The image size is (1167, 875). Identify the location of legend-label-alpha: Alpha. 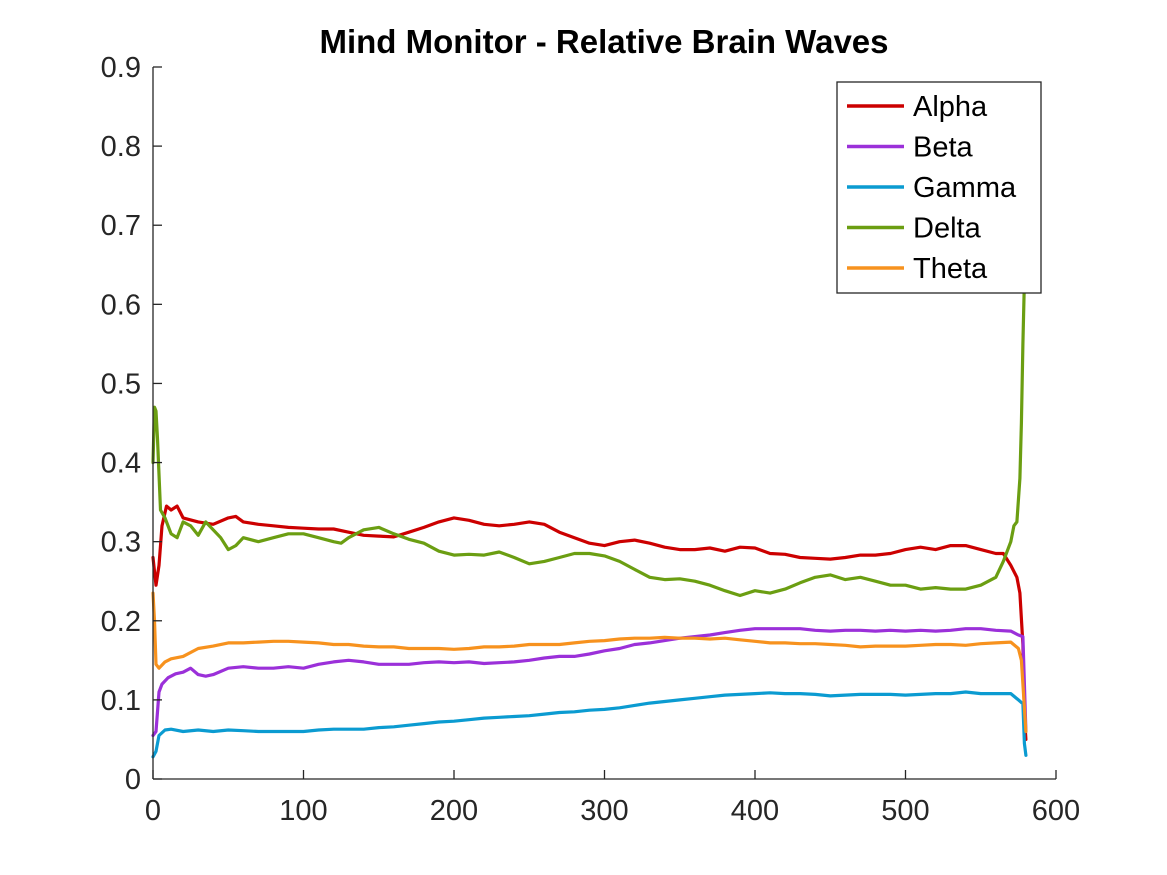
(950, 107).